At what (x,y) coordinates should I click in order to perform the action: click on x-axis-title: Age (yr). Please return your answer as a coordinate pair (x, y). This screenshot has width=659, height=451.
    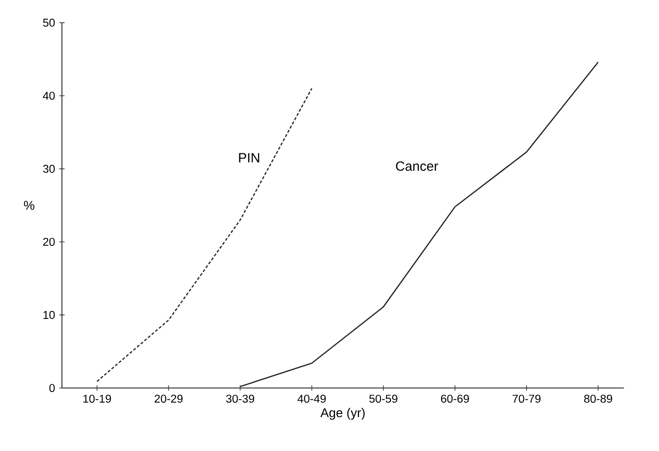
    Looking at the image, I should click on (342, 414).